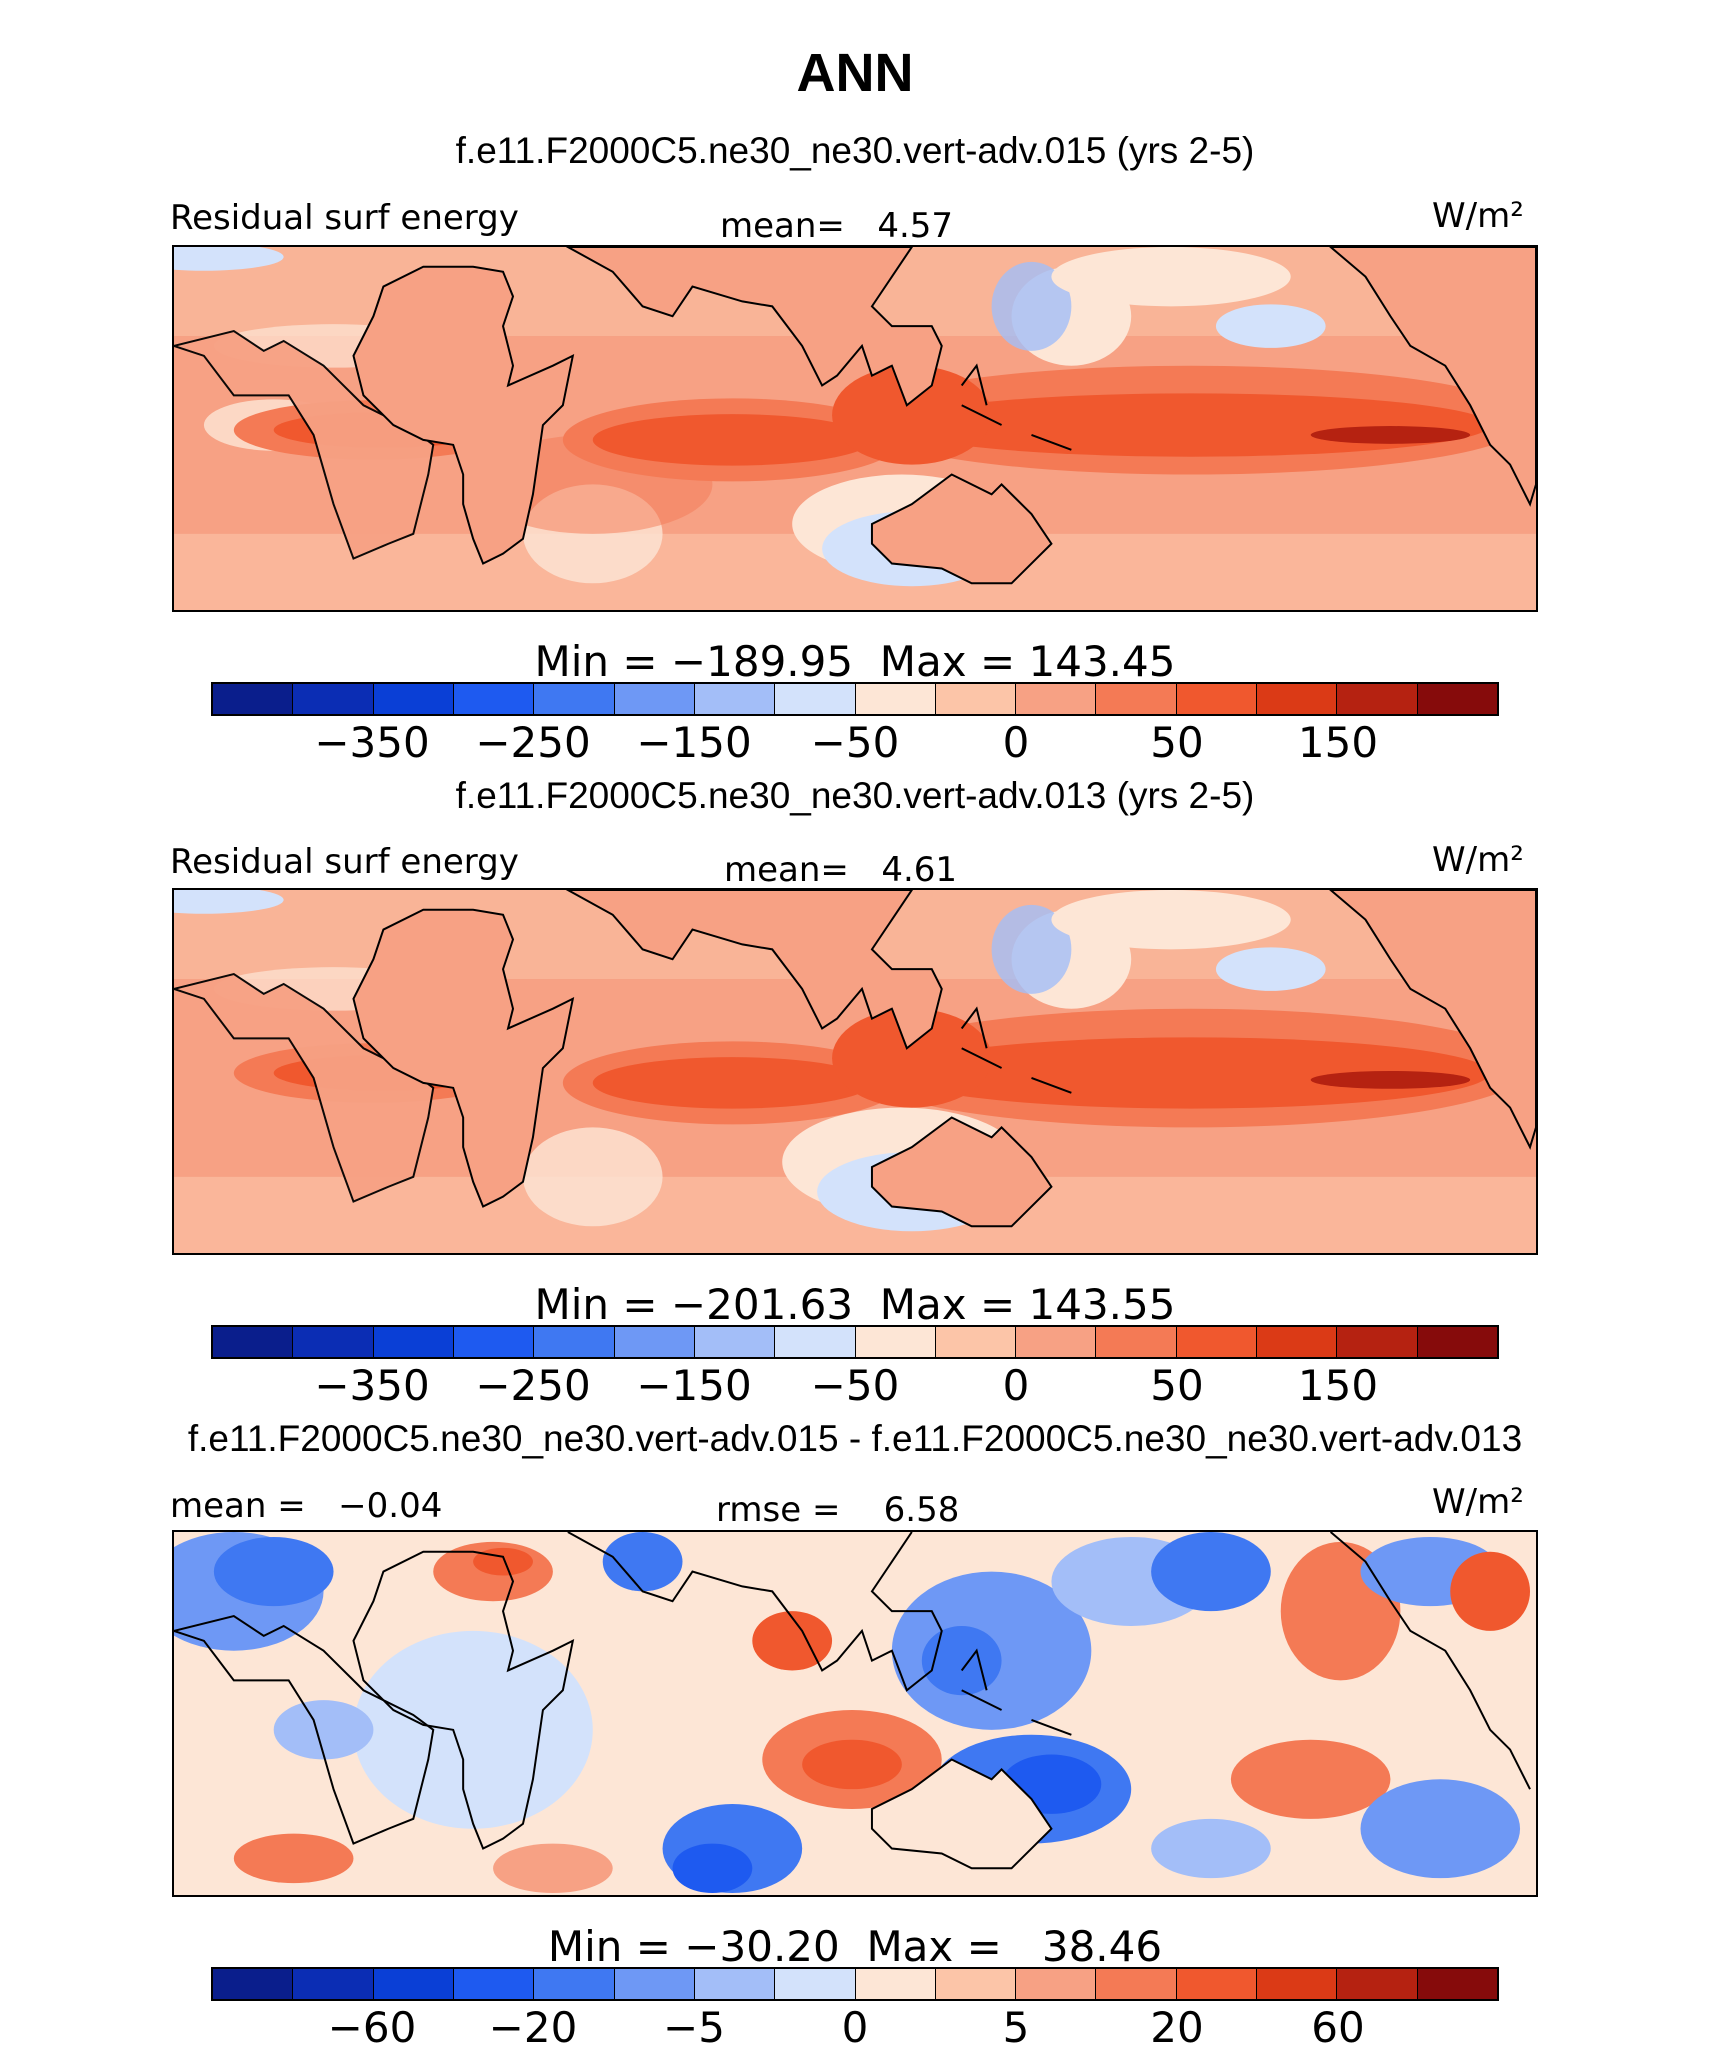 This screenshot has height=2061, width=1710. What do you see at coordinates (694, 2027) in the screenshot?
I see `colorbar-tick-label: −5` at bounding box center [694, 2027].